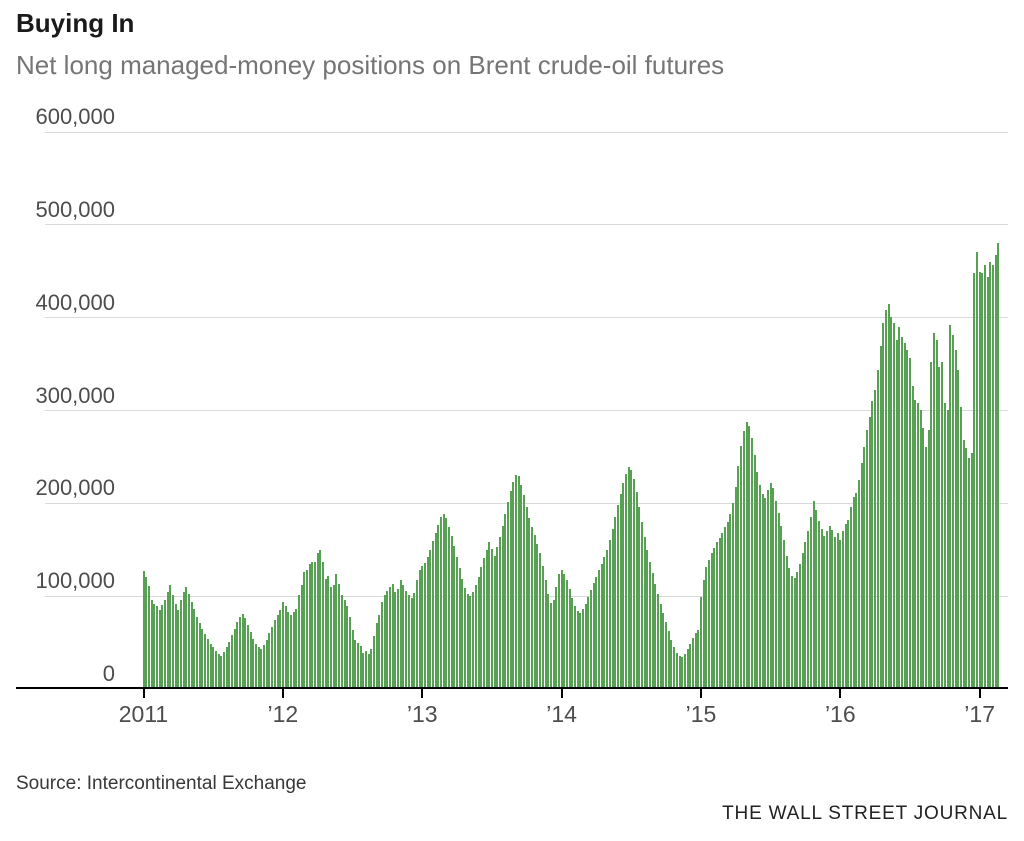  I want to click on y-tick-label: 100,000, so click(75, 581).